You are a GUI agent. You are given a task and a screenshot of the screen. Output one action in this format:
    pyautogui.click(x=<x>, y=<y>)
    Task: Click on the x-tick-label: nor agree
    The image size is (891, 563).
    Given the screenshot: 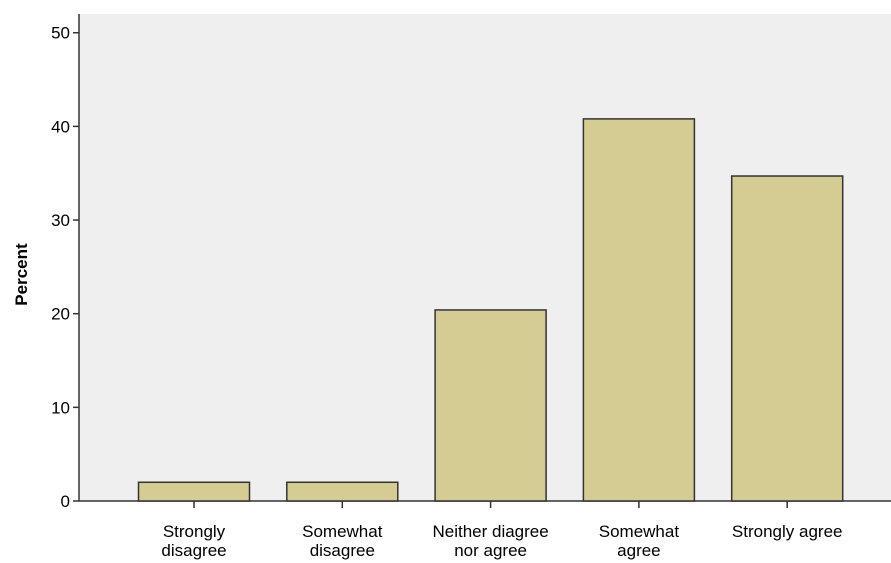 What is the action you would take?
    pyautogui.click(x=490, y=550)
    